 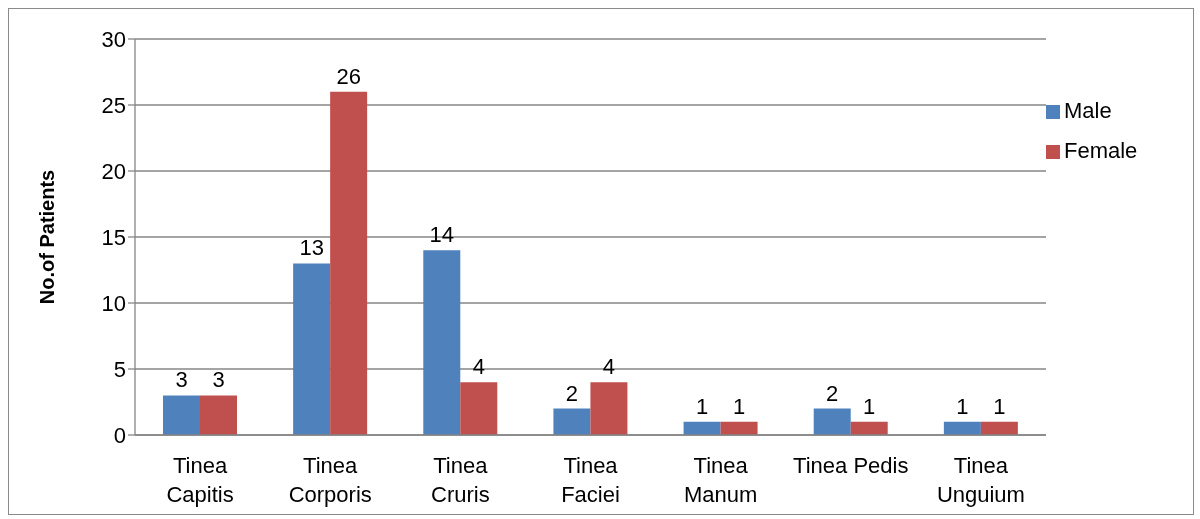 I want to click on x-tick-label: Tinea Pedis, so click(x=851, y=465).